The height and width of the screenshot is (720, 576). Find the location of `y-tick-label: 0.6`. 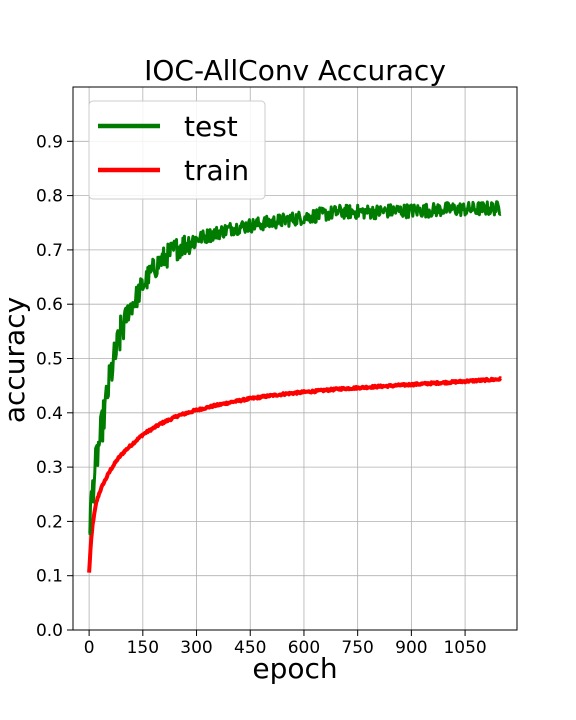

y-tick-label: 0.6 is located at coordinates (49, 305).